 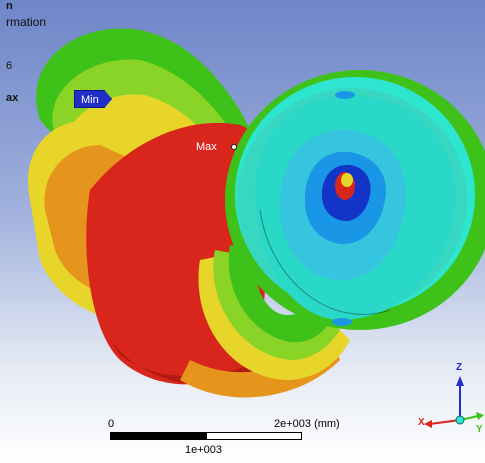 I want to click on axis-triad: Z X Y, so click(x=451, y=402).